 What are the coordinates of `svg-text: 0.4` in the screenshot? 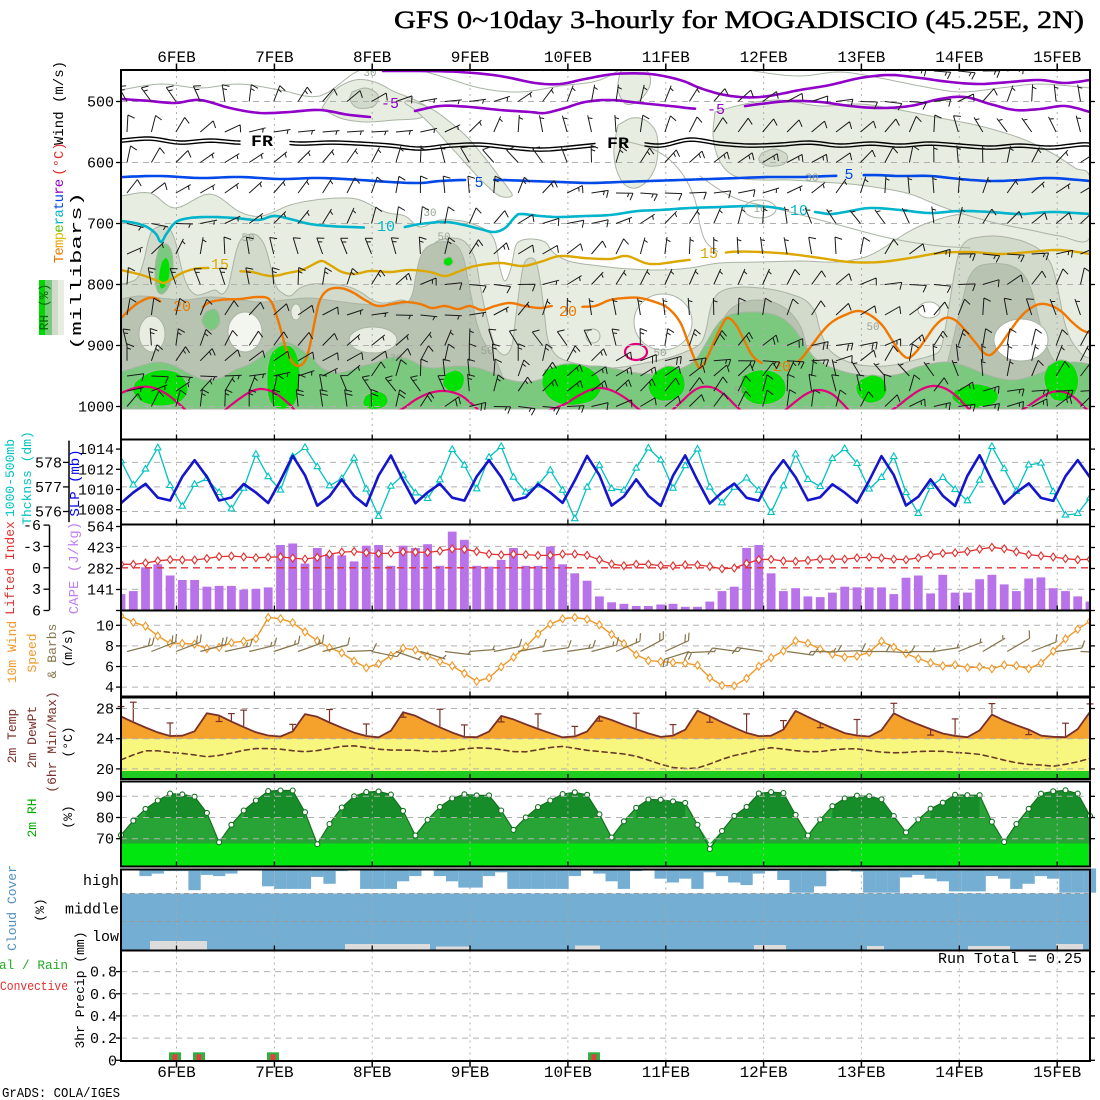 It's located at (103, 1017).